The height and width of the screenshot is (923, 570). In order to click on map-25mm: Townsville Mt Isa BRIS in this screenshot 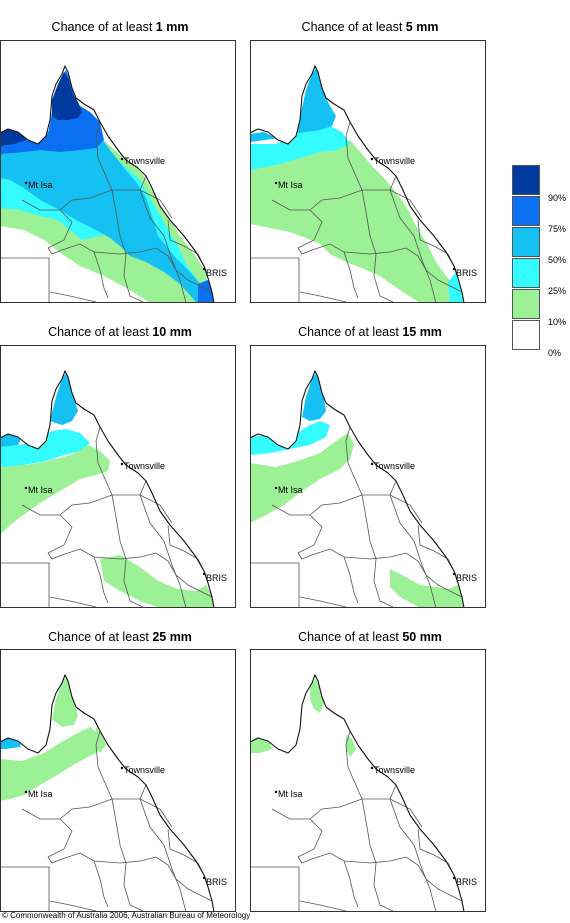, I will do `click(118, 780)`.